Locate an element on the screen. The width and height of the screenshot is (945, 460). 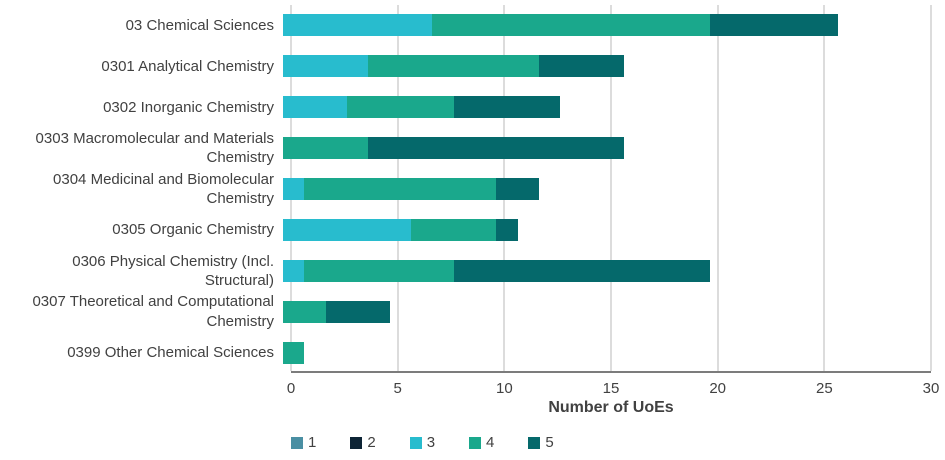
x-tick-label-10: 10 is located at coordinates (504, 388).